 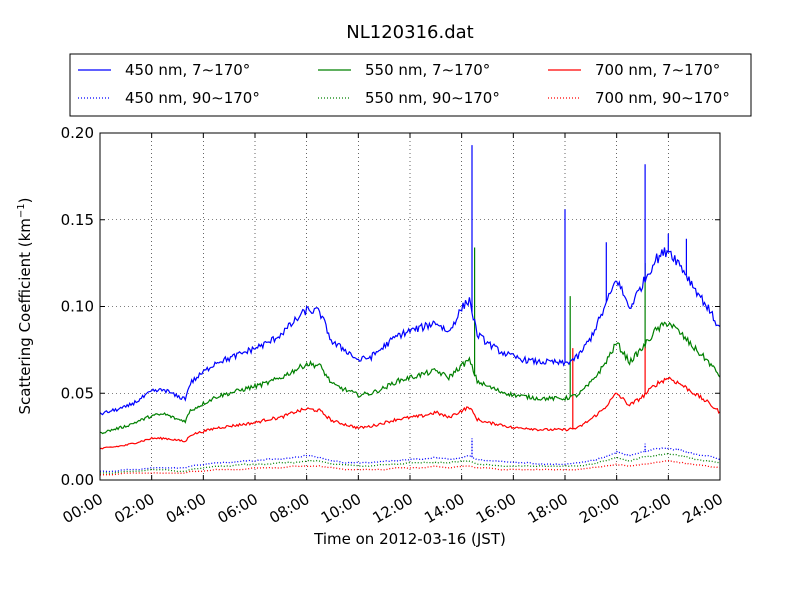 I want to click on y-axis-label: Scattering Coefficient (km−1), so click(x=25, y=305).